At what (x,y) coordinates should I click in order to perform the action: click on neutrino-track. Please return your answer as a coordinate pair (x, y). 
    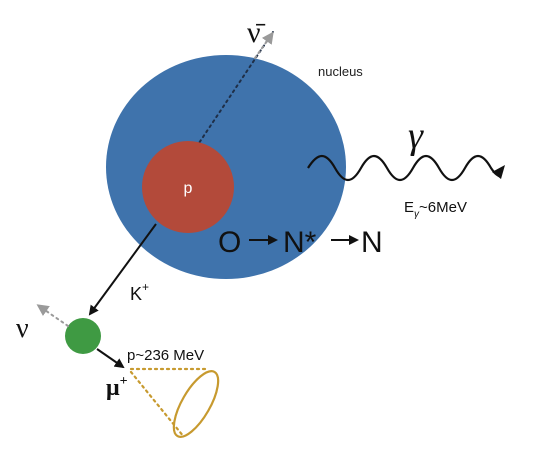
    Looking at the image, I should click on (53, 316).